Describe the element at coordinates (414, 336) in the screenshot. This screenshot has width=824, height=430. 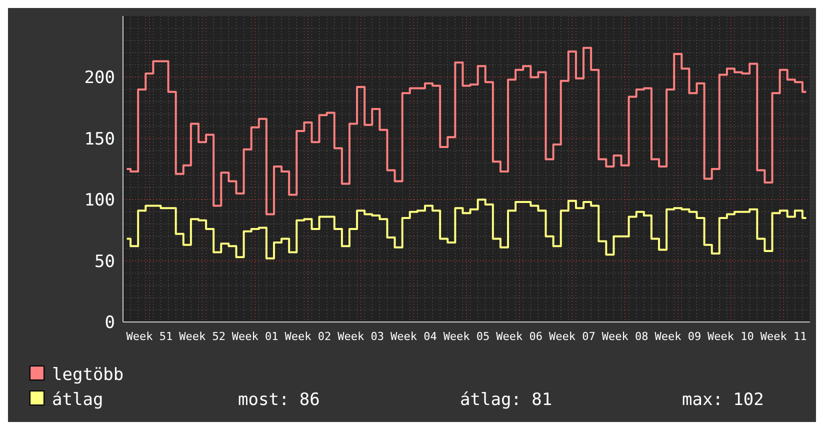
I see `x-tick-label: Week 04` at that location.